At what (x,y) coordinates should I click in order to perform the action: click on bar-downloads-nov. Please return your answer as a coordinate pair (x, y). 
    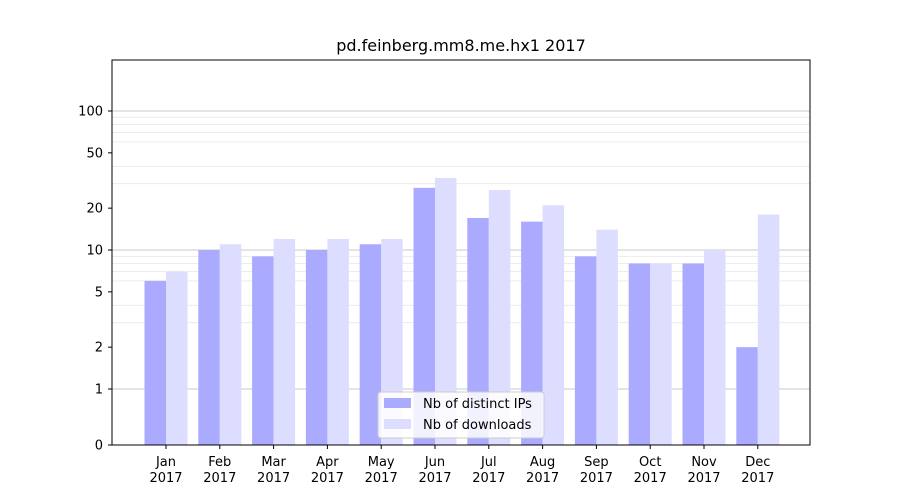
    Looking at the image, I should click on (715, 347).